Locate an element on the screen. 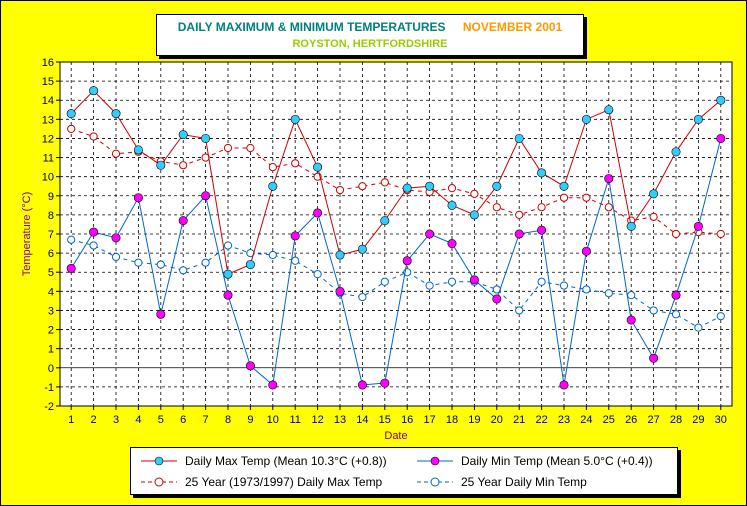 The height and width of the screenshot is (506, 747). x-tick-label: 17 is located at coordinates (429, 420).